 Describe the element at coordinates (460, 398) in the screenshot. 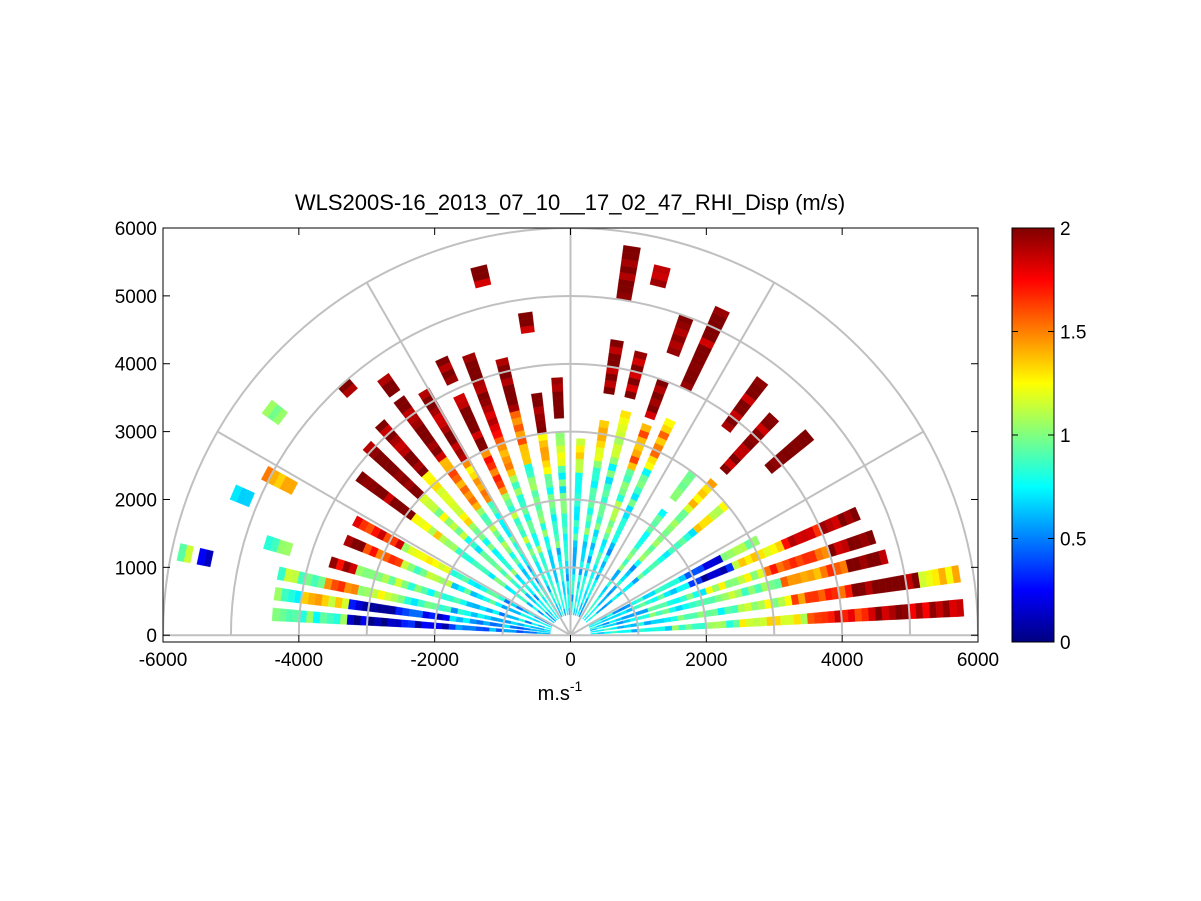

I see `heatmap-cell-b18-c3-r3800` at that location.